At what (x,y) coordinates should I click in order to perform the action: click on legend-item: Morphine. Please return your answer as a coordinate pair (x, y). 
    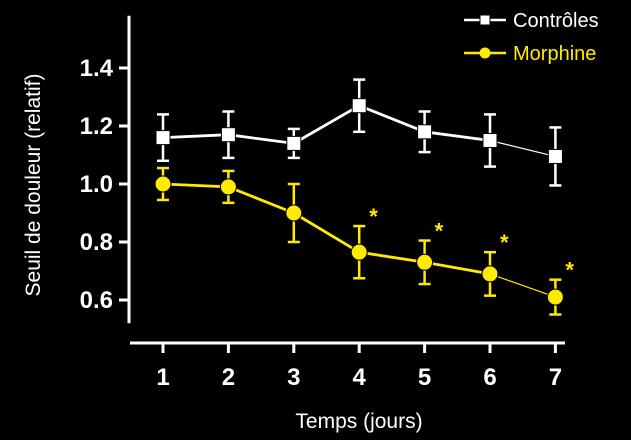
    Looking at the image, I should click on (530, 54).